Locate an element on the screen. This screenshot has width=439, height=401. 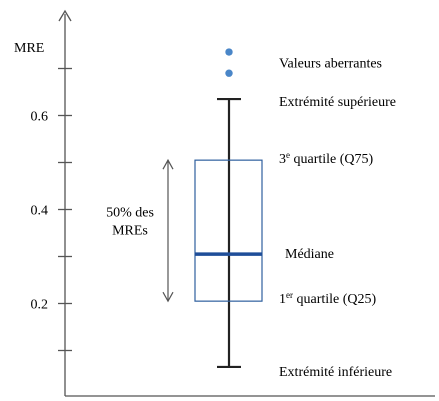
box-group is located at coordinates (228, 208).